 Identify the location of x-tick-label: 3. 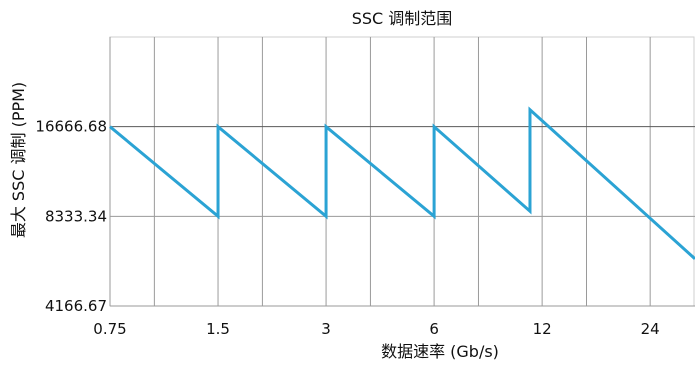
(326, 329).